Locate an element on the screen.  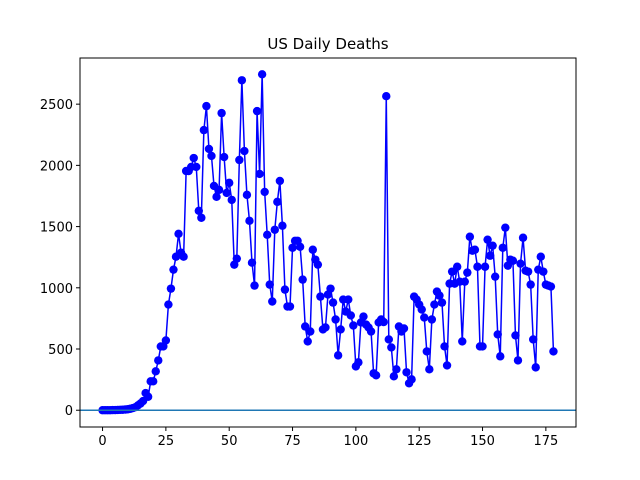
x-tick-label: 125 is located at coordinates (419, 441).